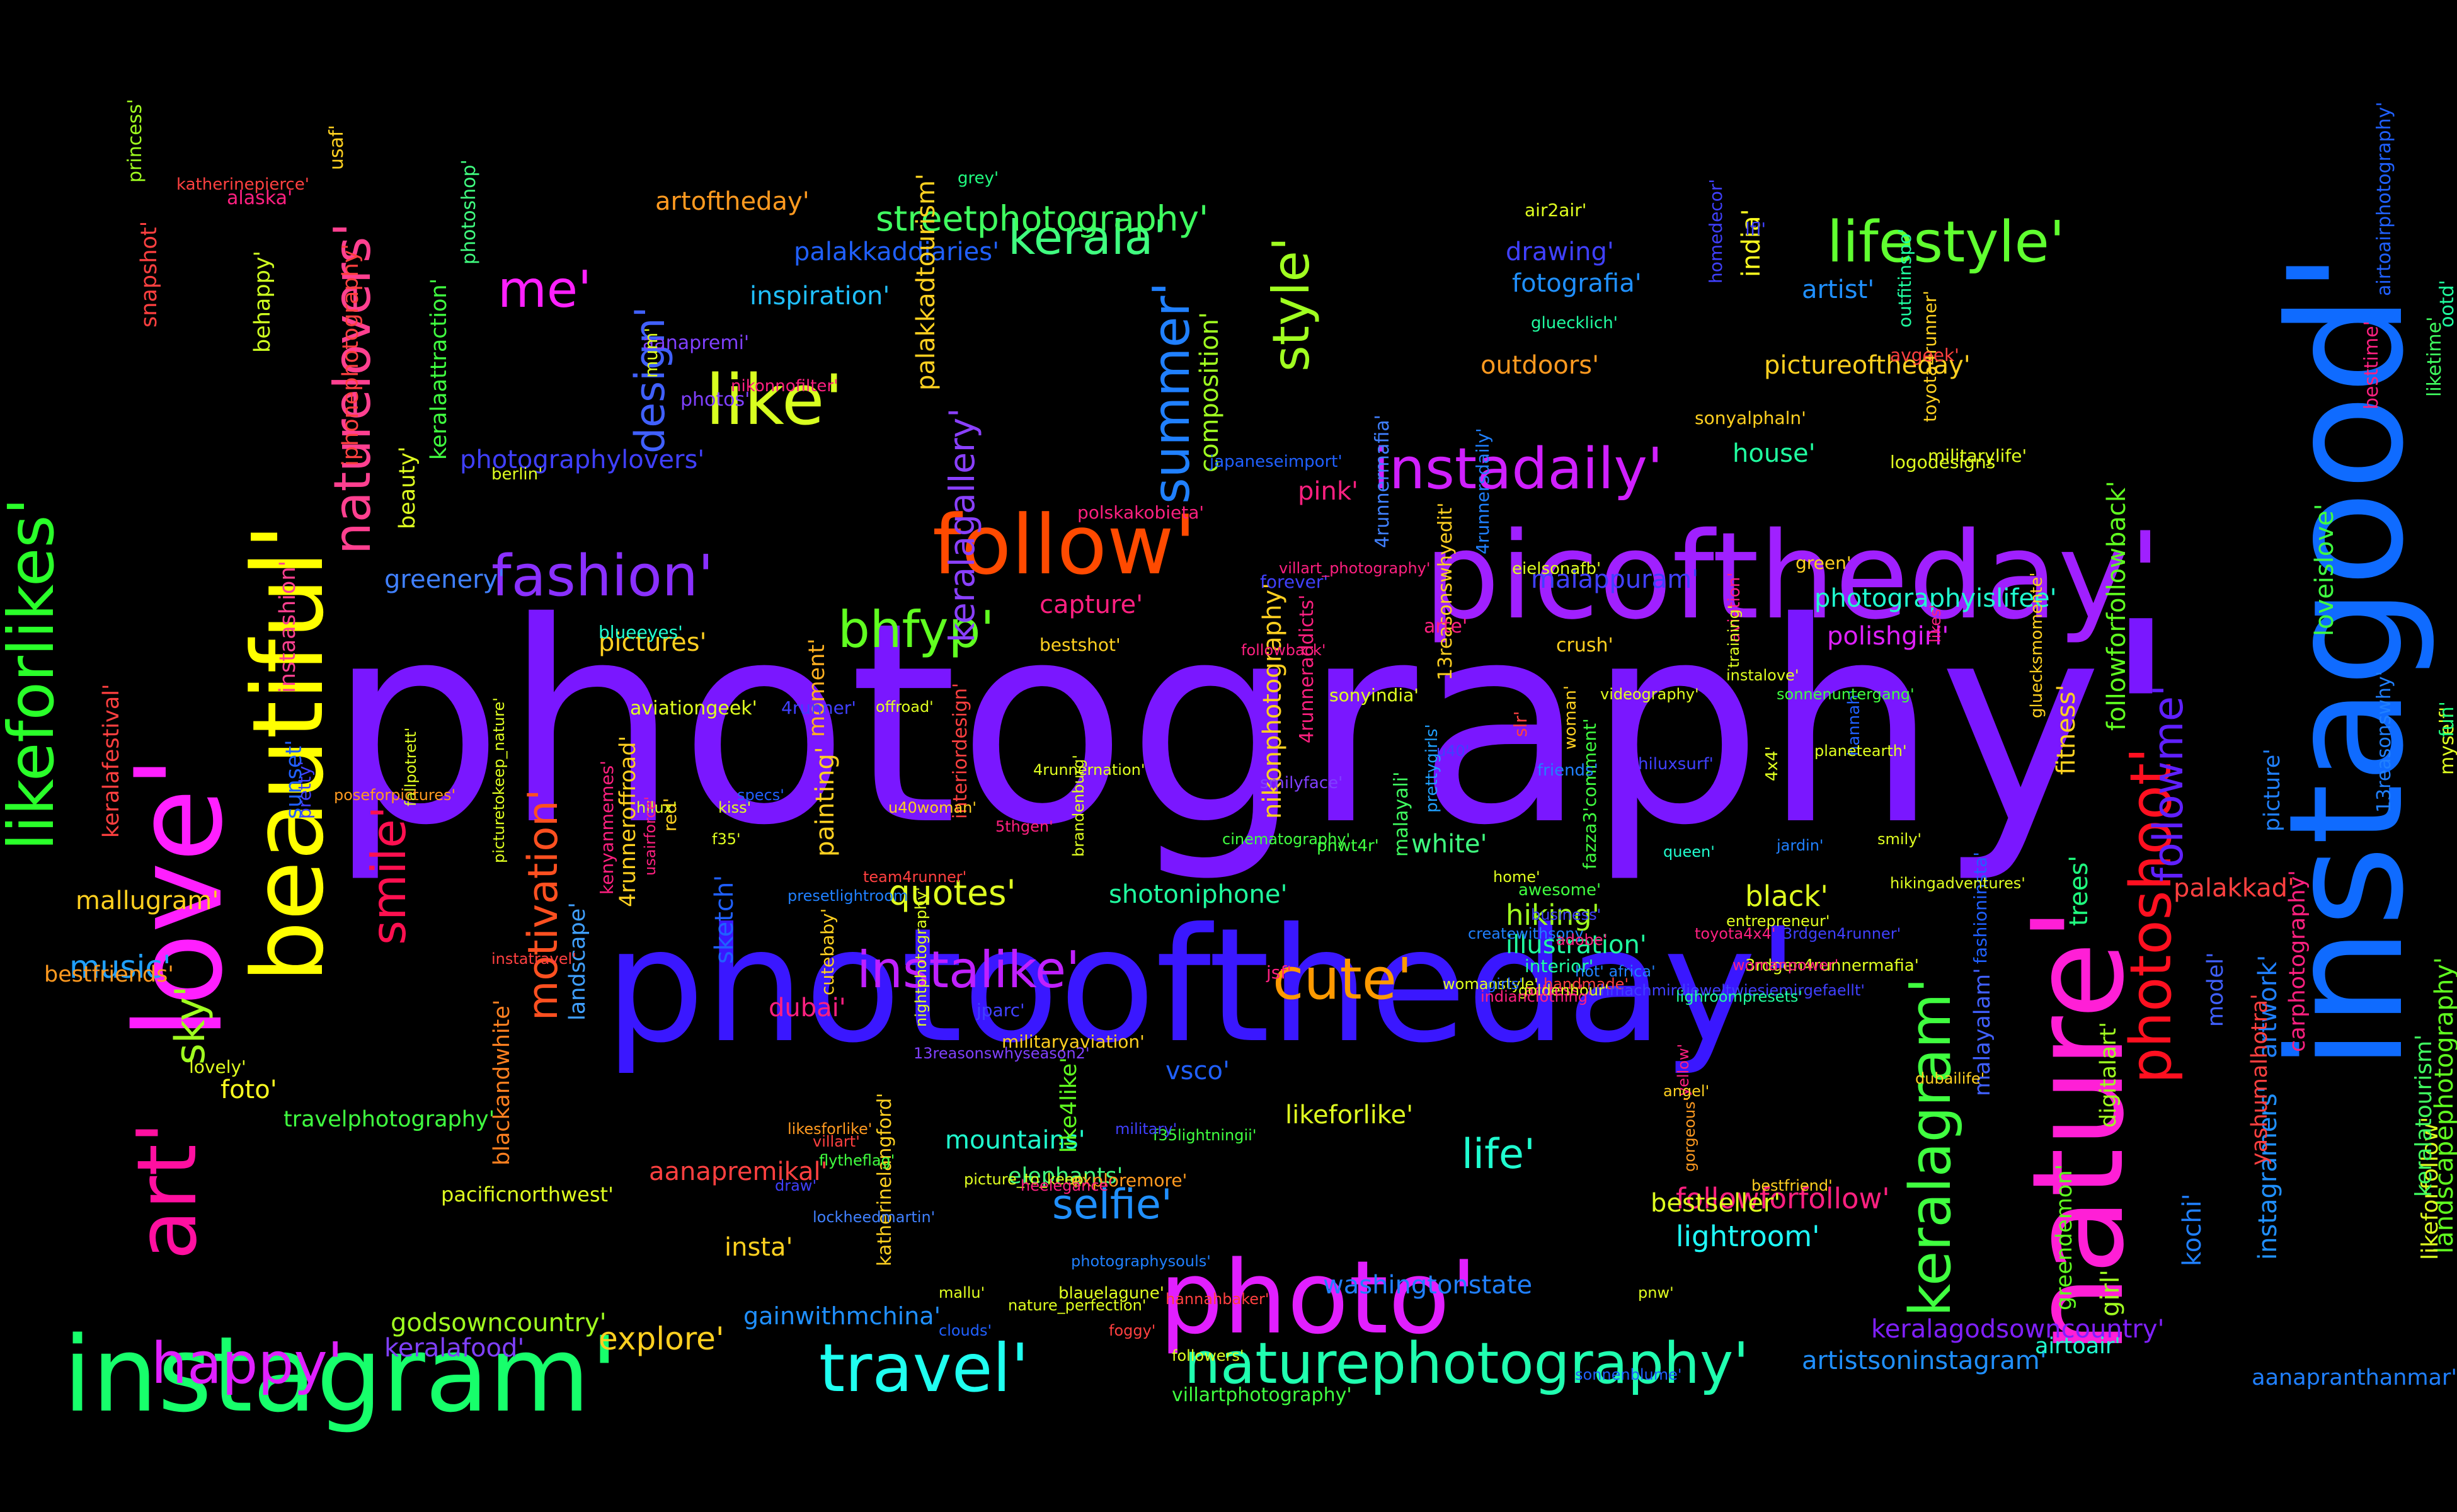  What do you see at coordinates (830, 1129) in the screenshot?
I see `word-likesforlike: likesforlike'` at bounding box center [830, 1129].